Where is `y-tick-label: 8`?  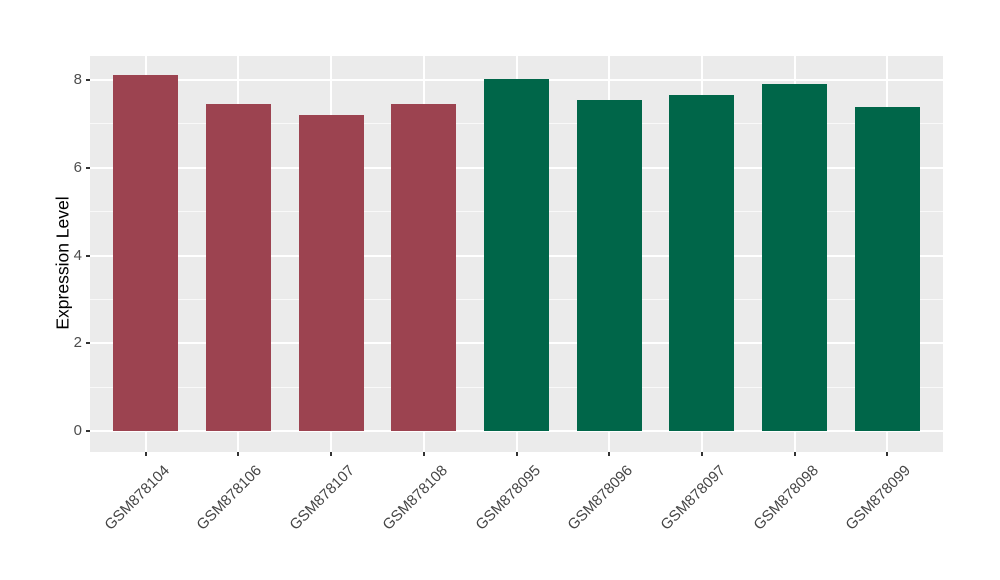
y-tick-label: 8 is located at coordinates (77, 79).